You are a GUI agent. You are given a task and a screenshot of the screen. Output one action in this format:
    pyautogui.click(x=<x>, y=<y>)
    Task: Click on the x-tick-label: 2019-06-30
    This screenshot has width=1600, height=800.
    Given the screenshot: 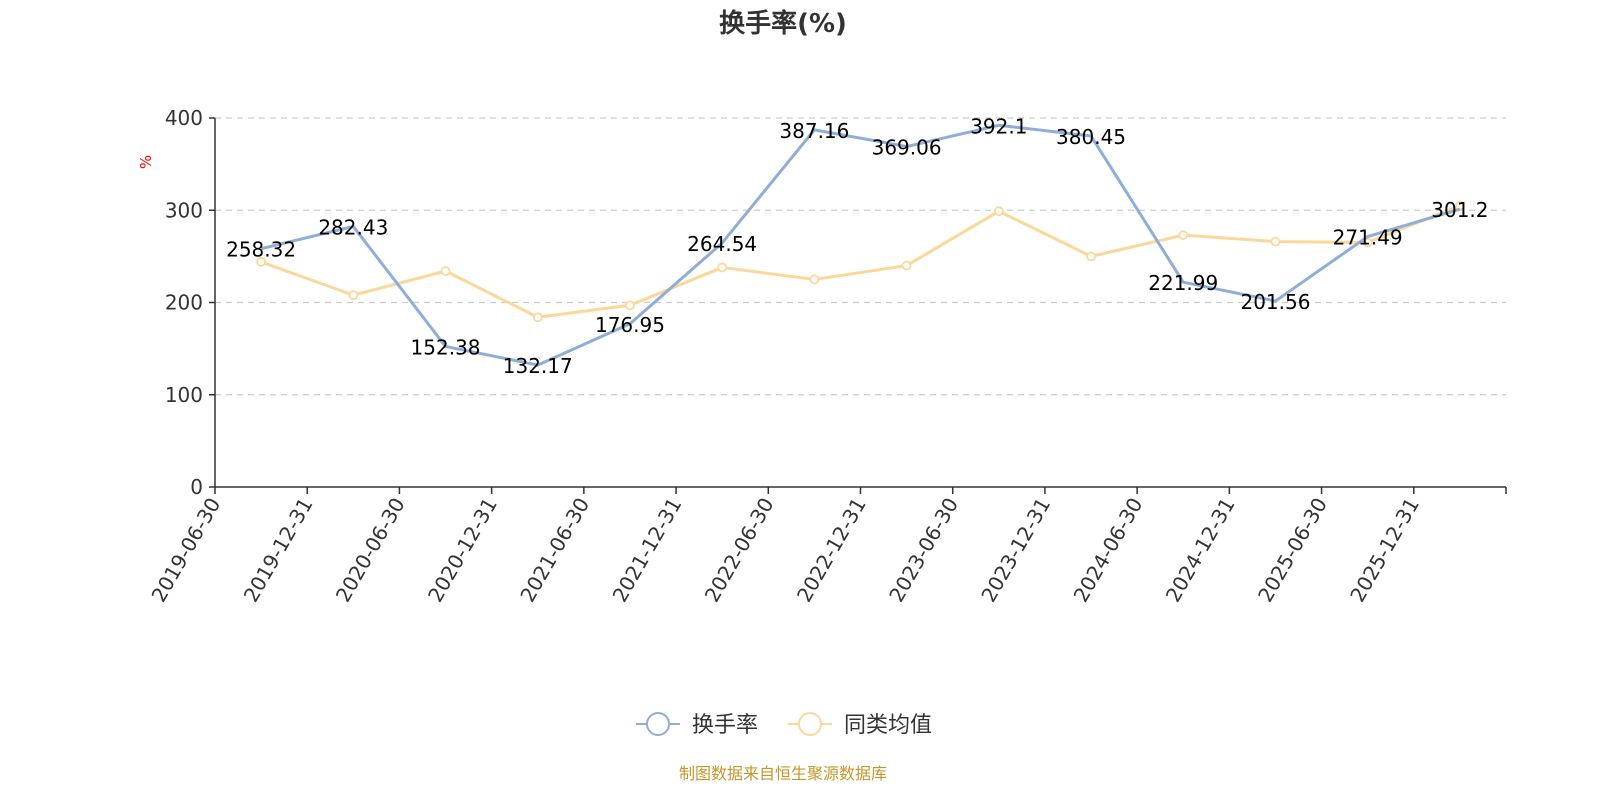 What is the action you would take?
    pyautogui.click(x=185, y=550)
    